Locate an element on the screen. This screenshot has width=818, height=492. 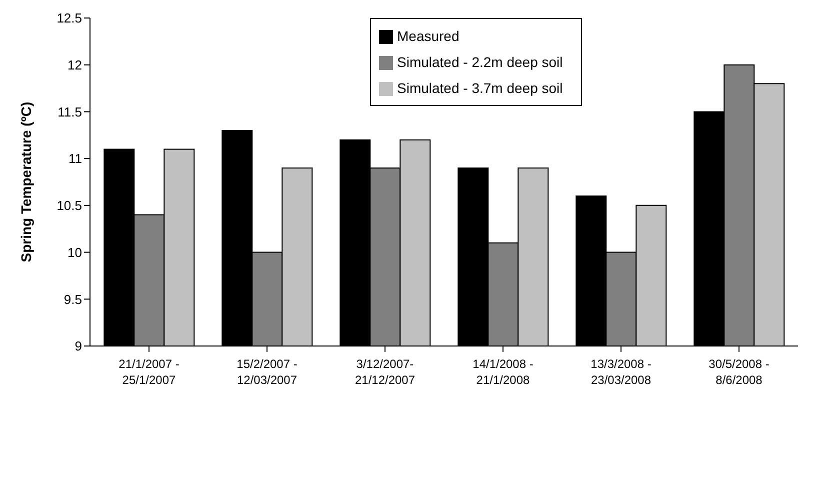
x-tick-label: 21/1/2007 - 25/1/2007 is located at coordinates (149, 372).